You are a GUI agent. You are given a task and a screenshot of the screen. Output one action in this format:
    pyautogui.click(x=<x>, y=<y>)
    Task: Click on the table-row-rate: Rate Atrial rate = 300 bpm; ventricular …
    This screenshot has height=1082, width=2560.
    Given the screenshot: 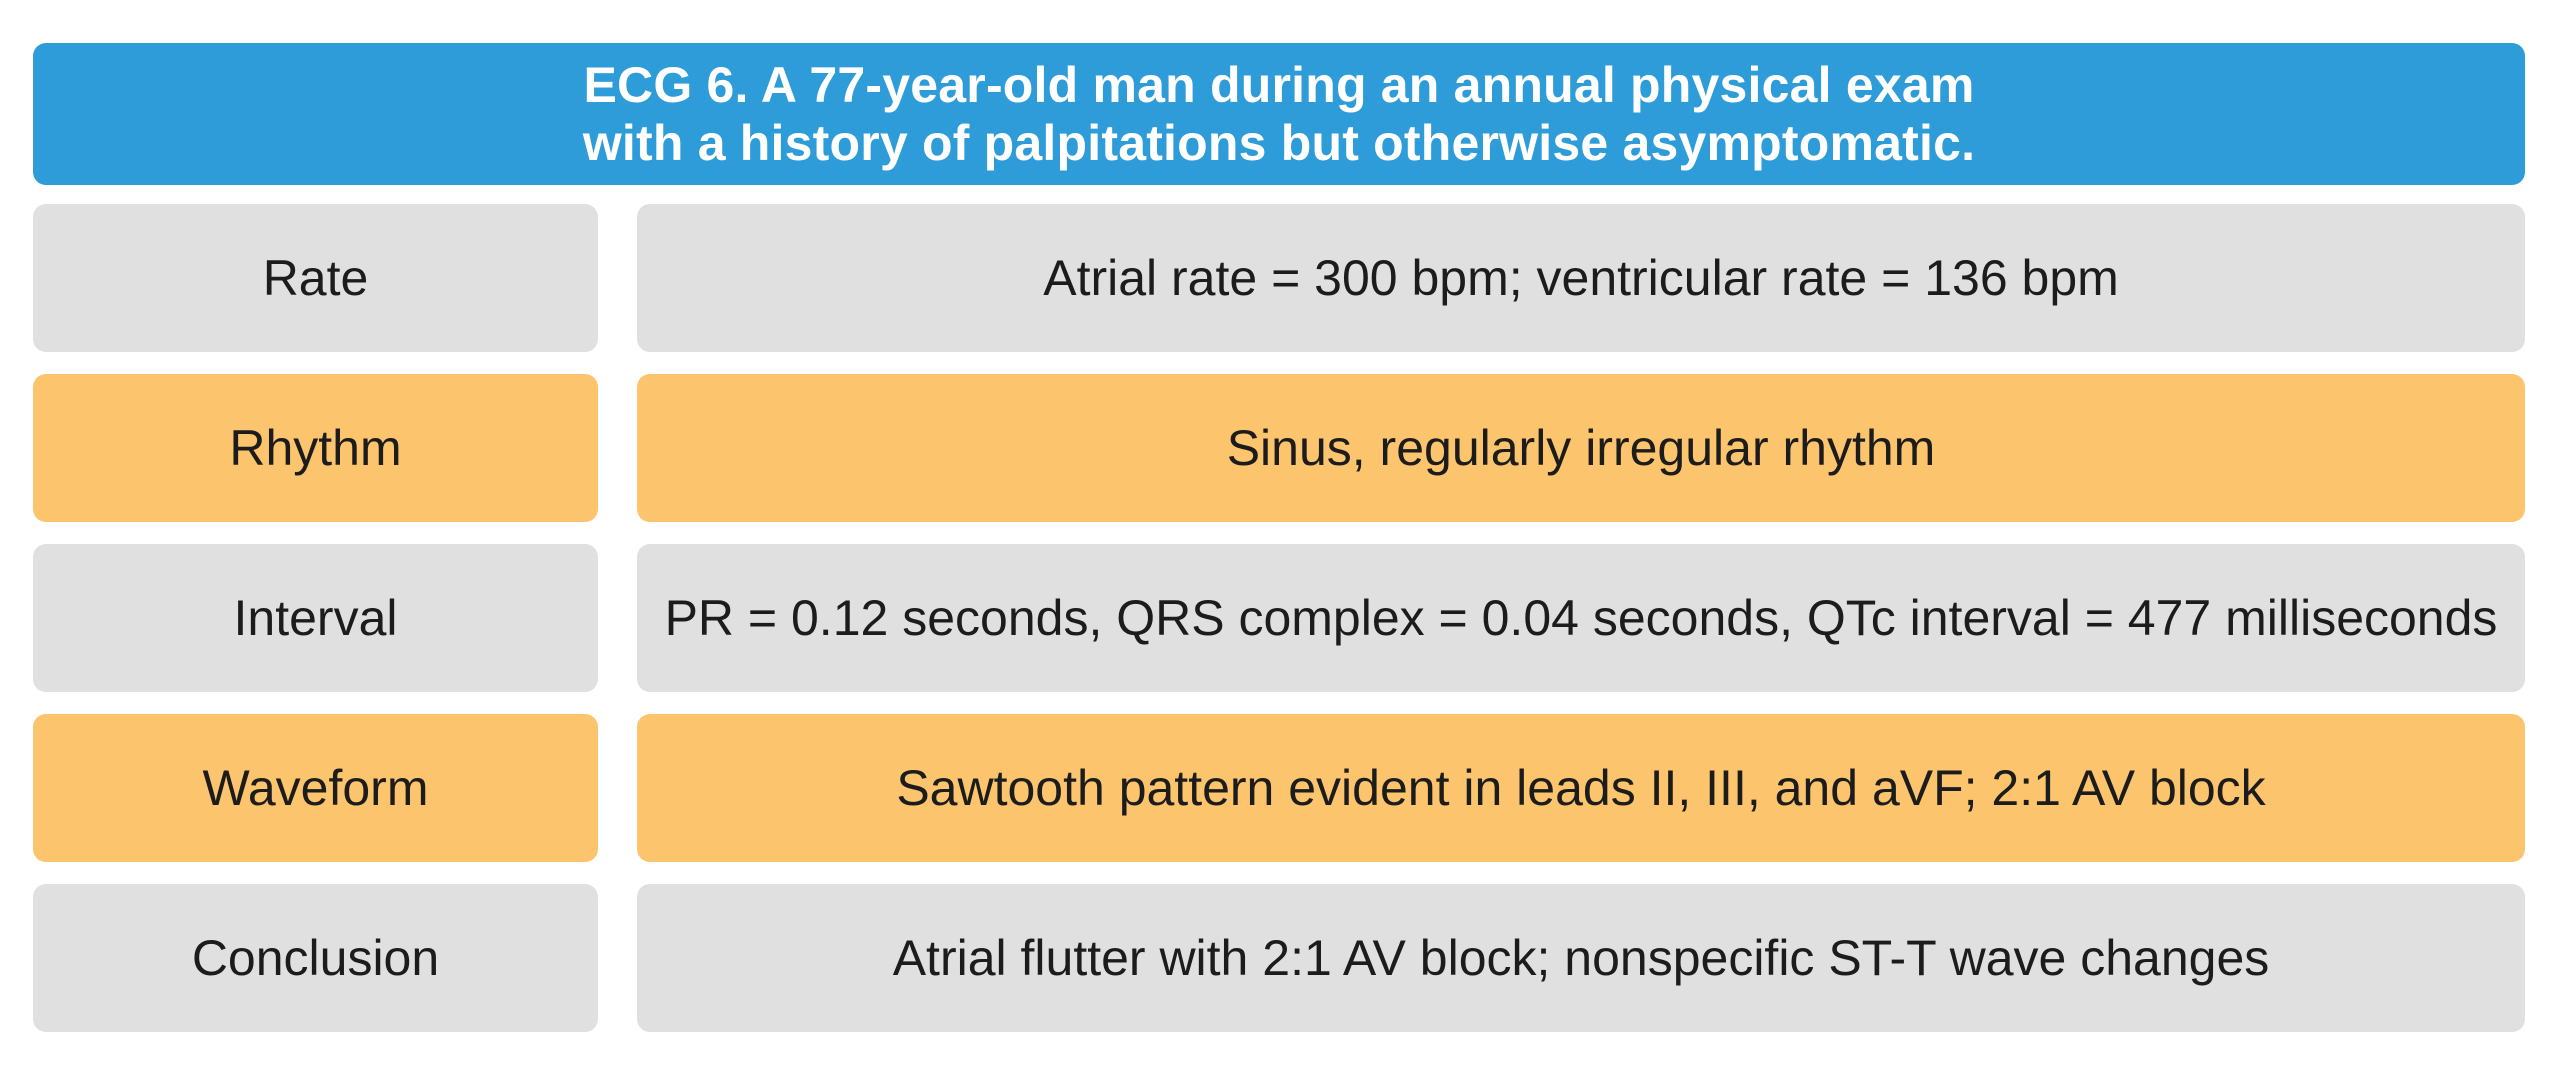 What is the action you would take?
    pyautogui.click(x=1279, y=278)
    